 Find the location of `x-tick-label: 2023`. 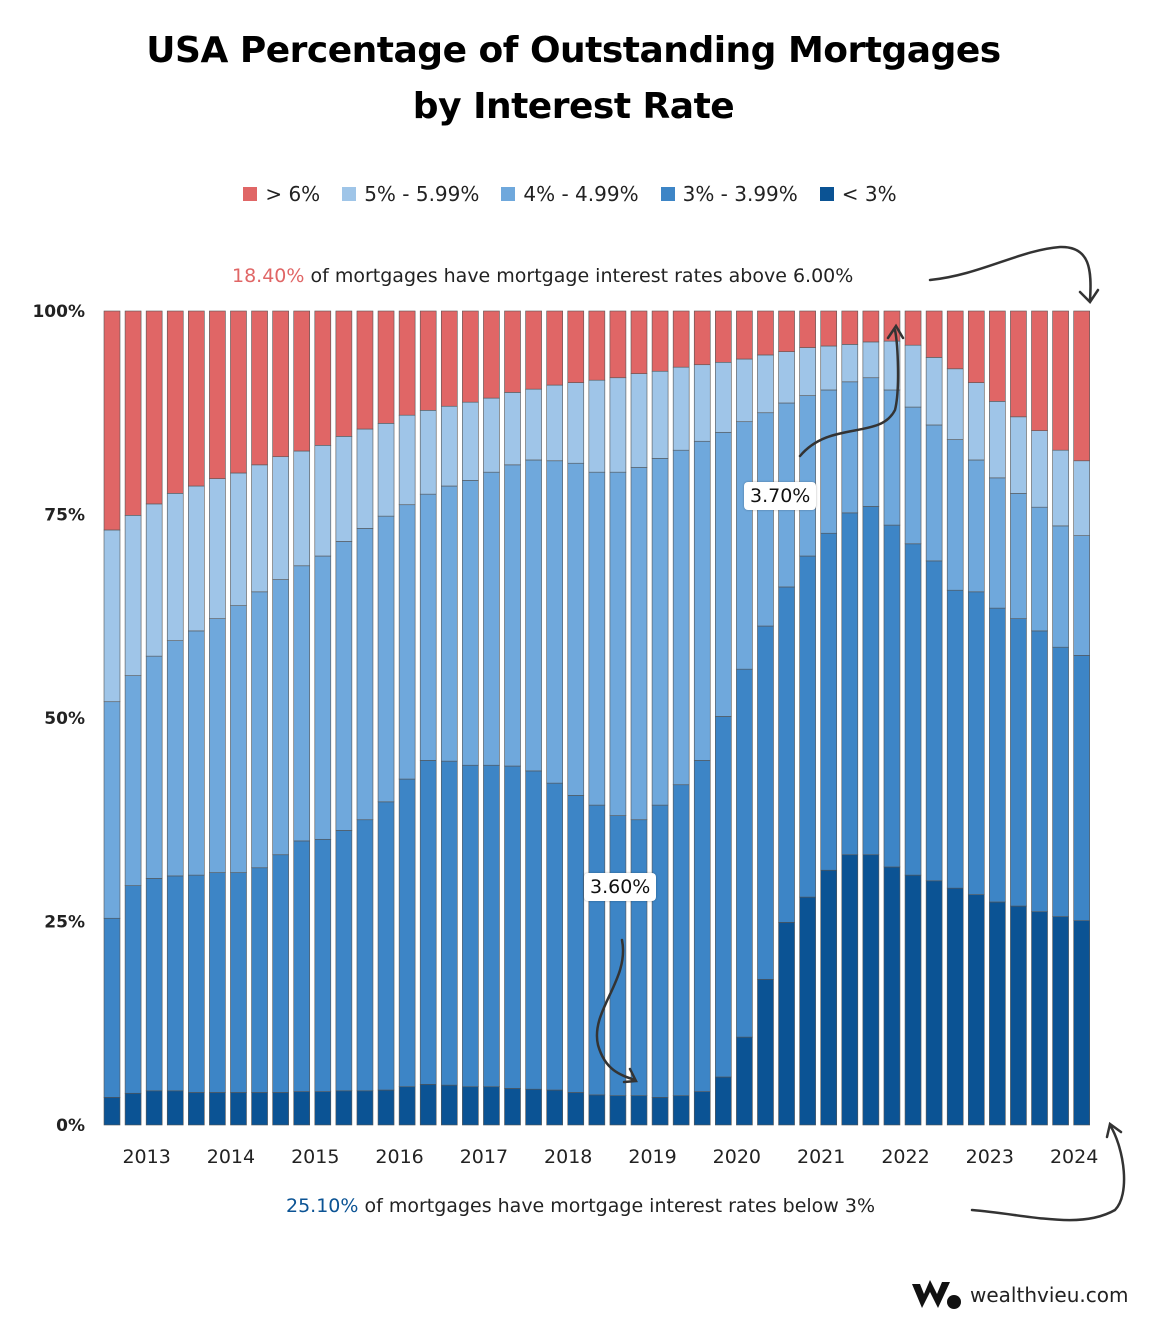

x-tick-label: 2023 is located at coordinates (990, 1157).